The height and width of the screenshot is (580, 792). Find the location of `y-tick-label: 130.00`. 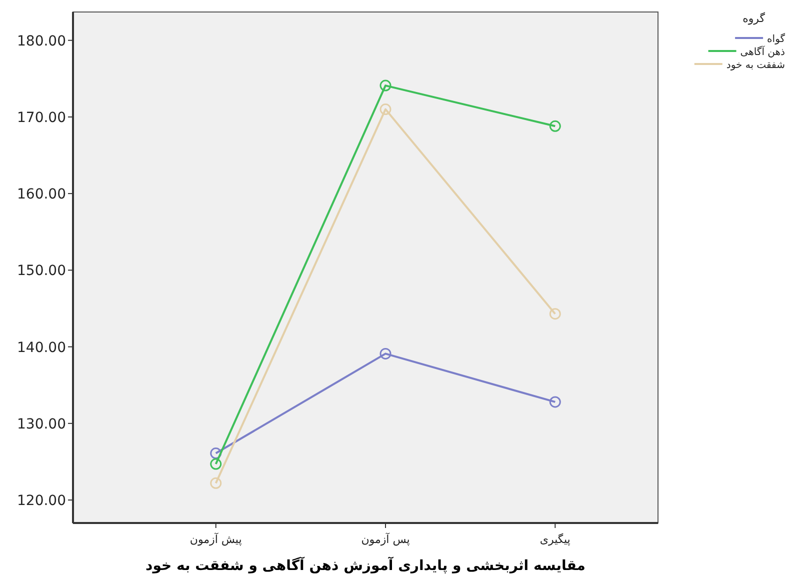

y-tick-label: 130.00 is located at coordinates (41, 424).